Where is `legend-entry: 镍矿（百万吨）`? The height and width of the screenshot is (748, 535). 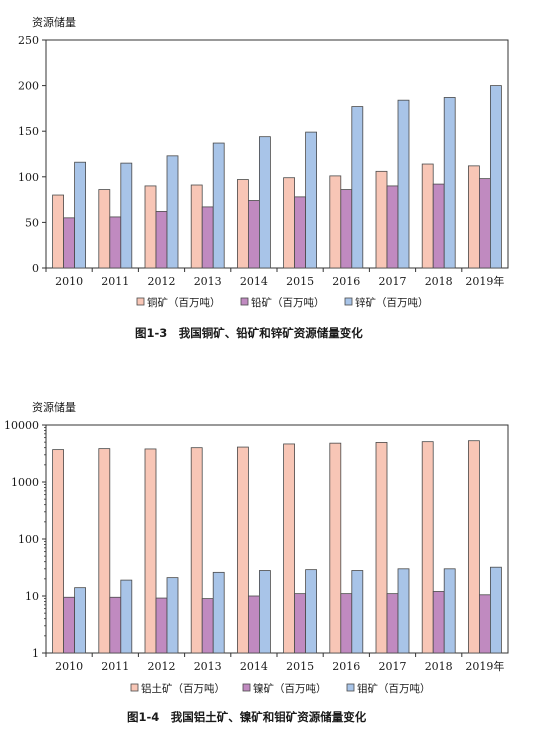
legend-entry: 镍矿（百万吨） is located at coordinates (290, 688).